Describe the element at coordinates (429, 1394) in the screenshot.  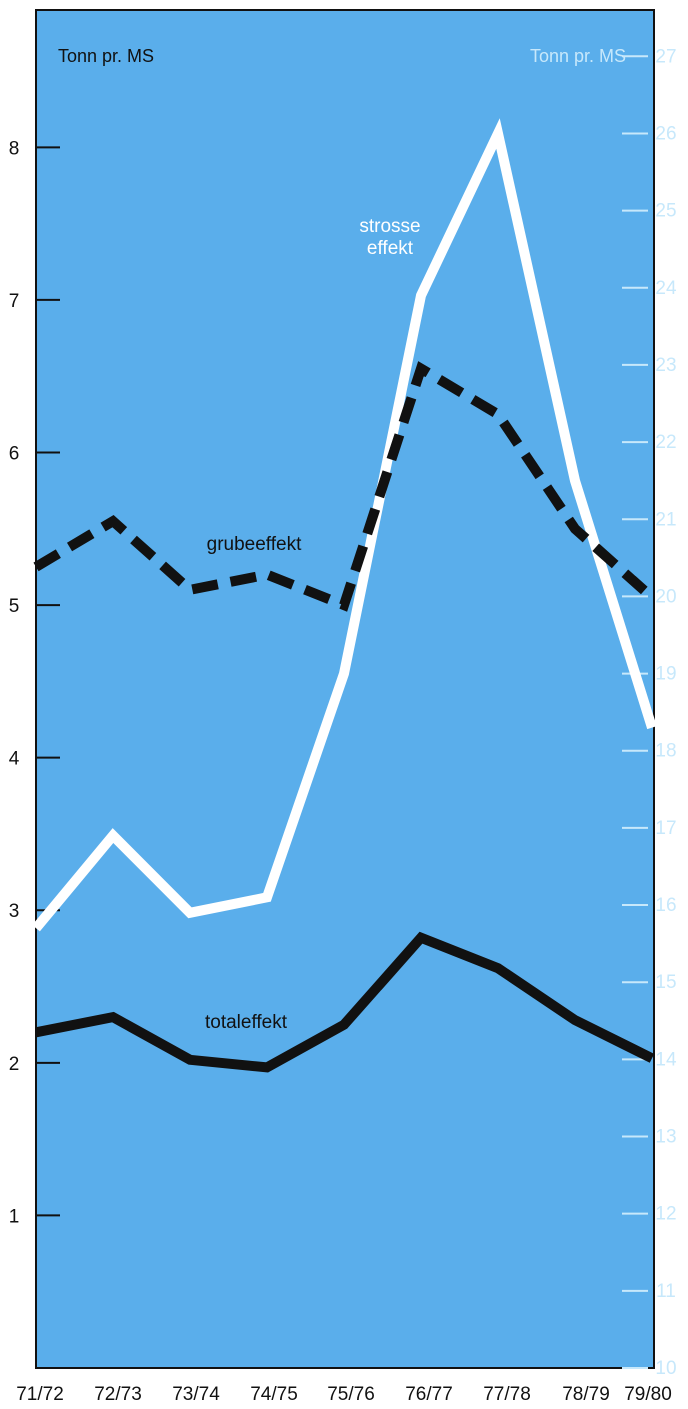
I see `x-tick-label: 76/77` at that location.